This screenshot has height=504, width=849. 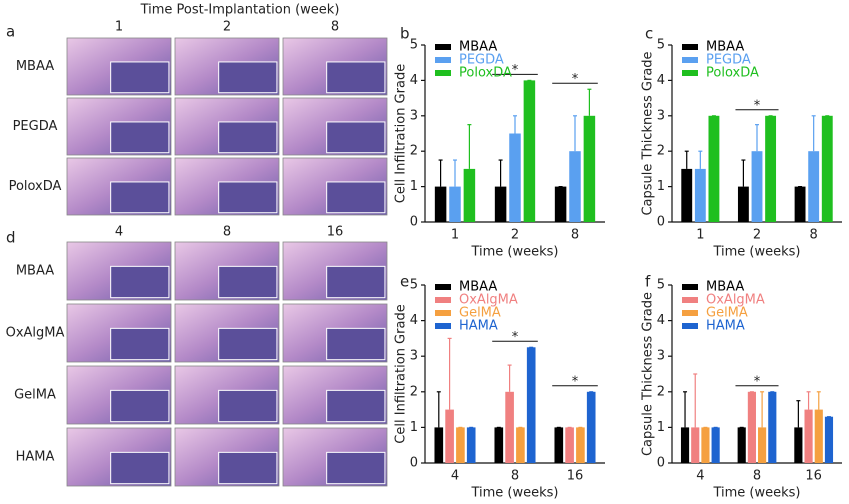 I want to click on row-label: GelMA, so click(x=35, y=395).